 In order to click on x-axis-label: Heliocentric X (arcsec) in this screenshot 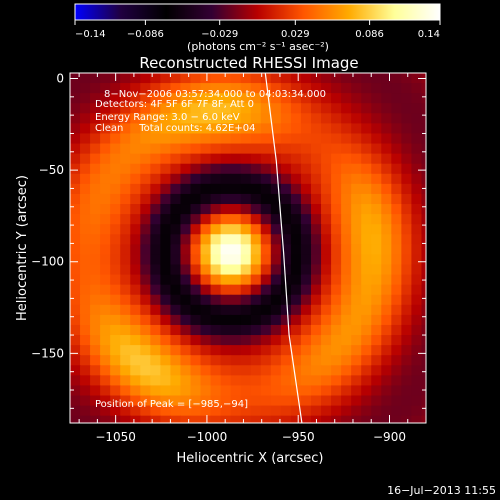, I will do `click(250, 458)`.